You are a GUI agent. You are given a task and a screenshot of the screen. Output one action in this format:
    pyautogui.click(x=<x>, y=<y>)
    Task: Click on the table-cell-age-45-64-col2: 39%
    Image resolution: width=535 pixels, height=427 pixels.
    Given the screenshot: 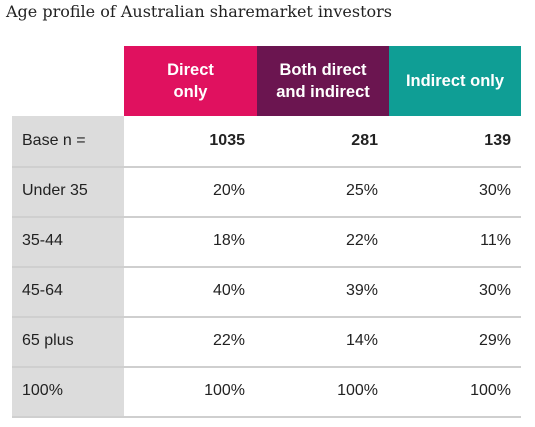 What is the action you would take?
    pyautogui.click(x=361, y=290)
    